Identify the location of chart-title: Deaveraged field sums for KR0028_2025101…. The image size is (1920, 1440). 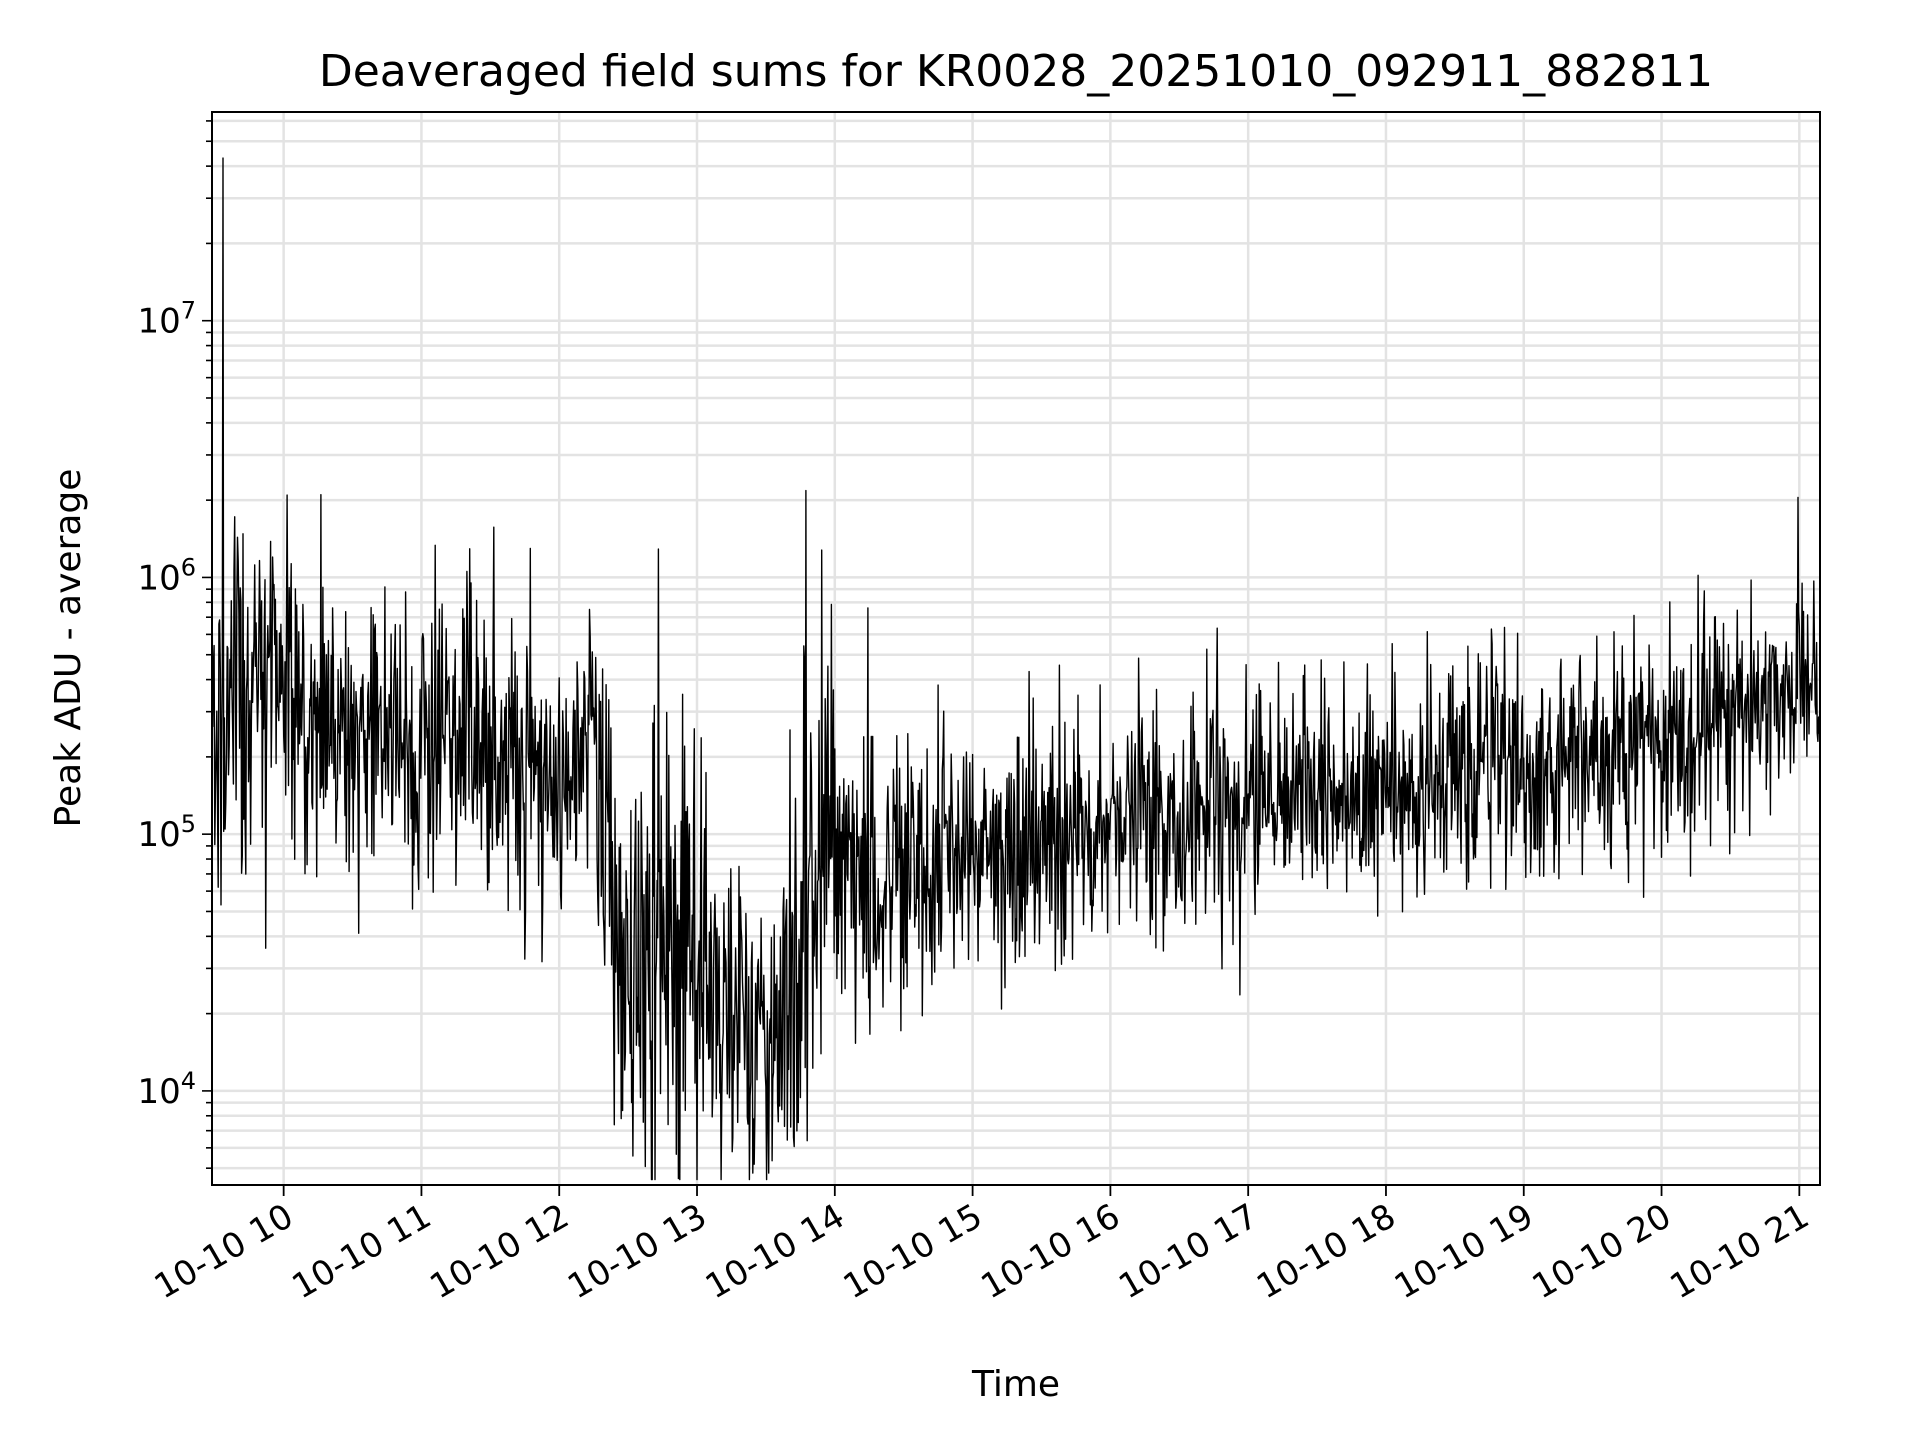
(1016, 71).